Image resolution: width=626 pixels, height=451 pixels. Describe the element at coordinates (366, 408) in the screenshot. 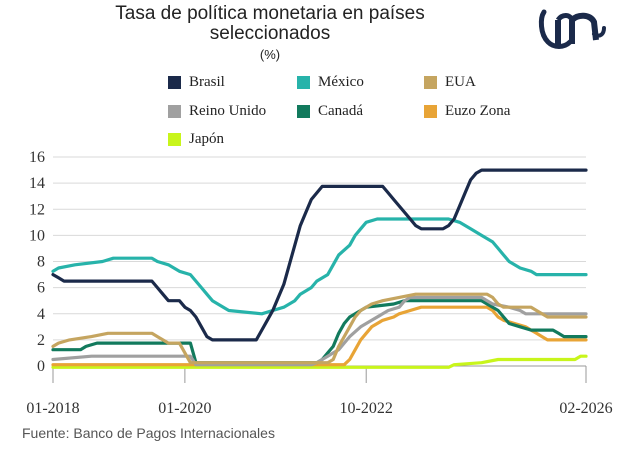

I see `x-tick-label: 10-2022` at that location.